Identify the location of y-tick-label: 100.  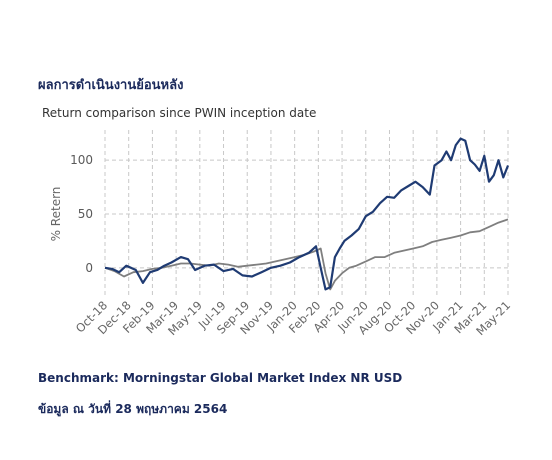
(81, 160).